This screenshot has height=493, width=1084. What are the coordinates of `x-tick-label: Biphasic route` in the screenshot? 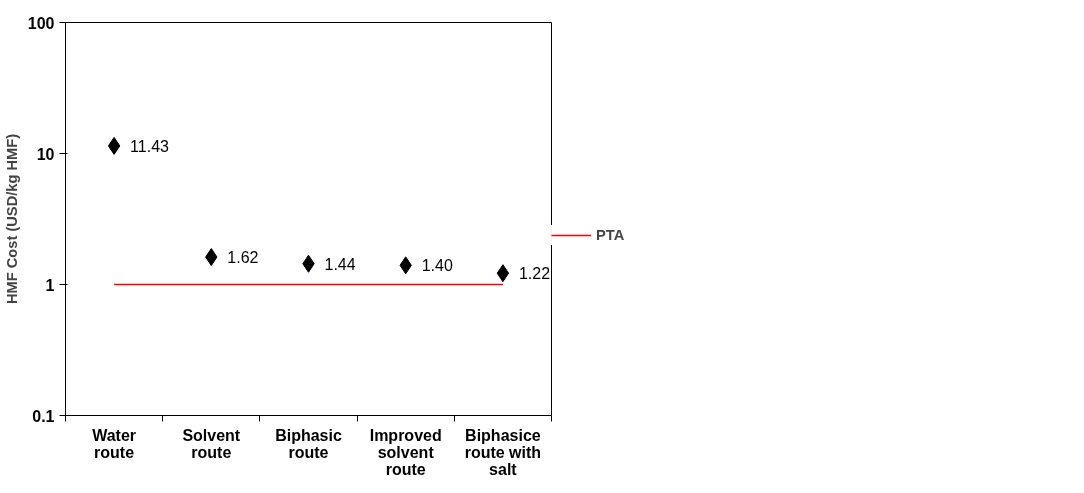 It's located at (308, 443).